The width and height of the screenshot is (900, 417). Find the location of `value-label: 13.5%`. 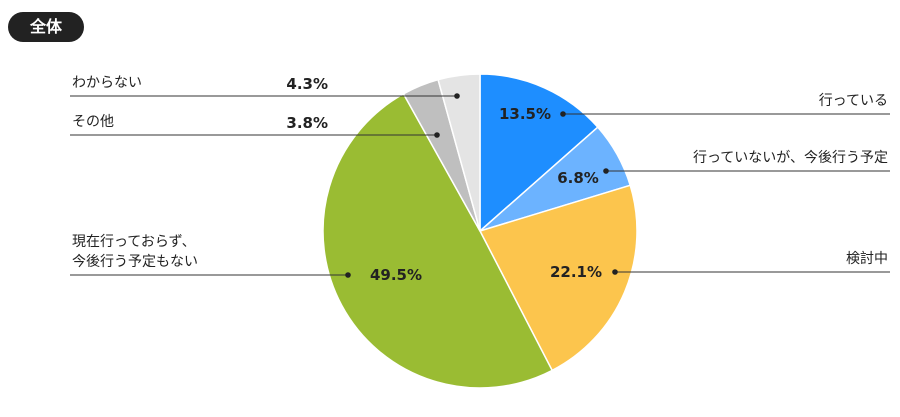

value-label: 13.5% is located at coordinates (525, 114).